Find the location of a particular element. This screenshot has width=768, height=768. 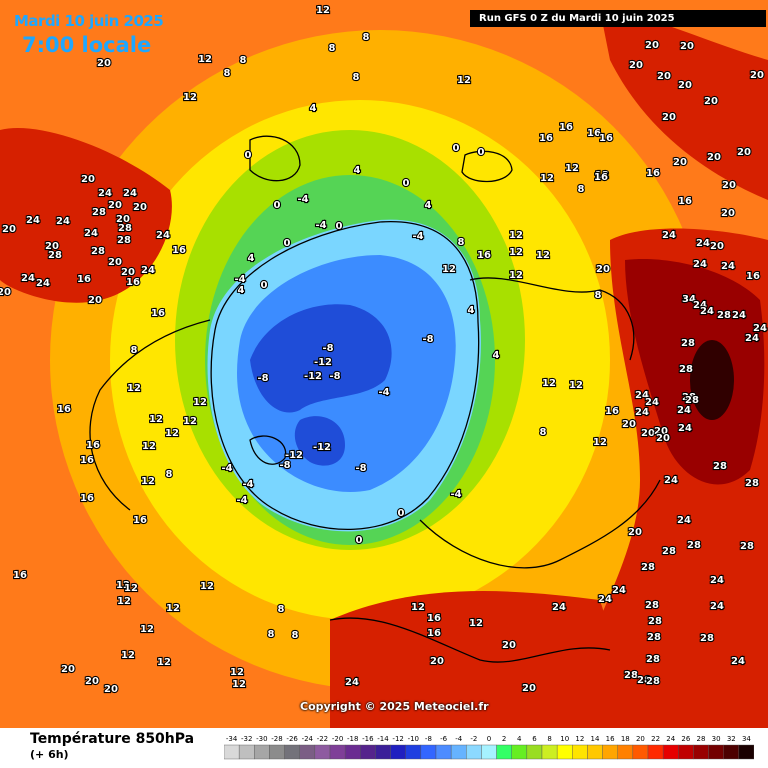

scale-tick-label: -30 is located at coordinates (261, 739).